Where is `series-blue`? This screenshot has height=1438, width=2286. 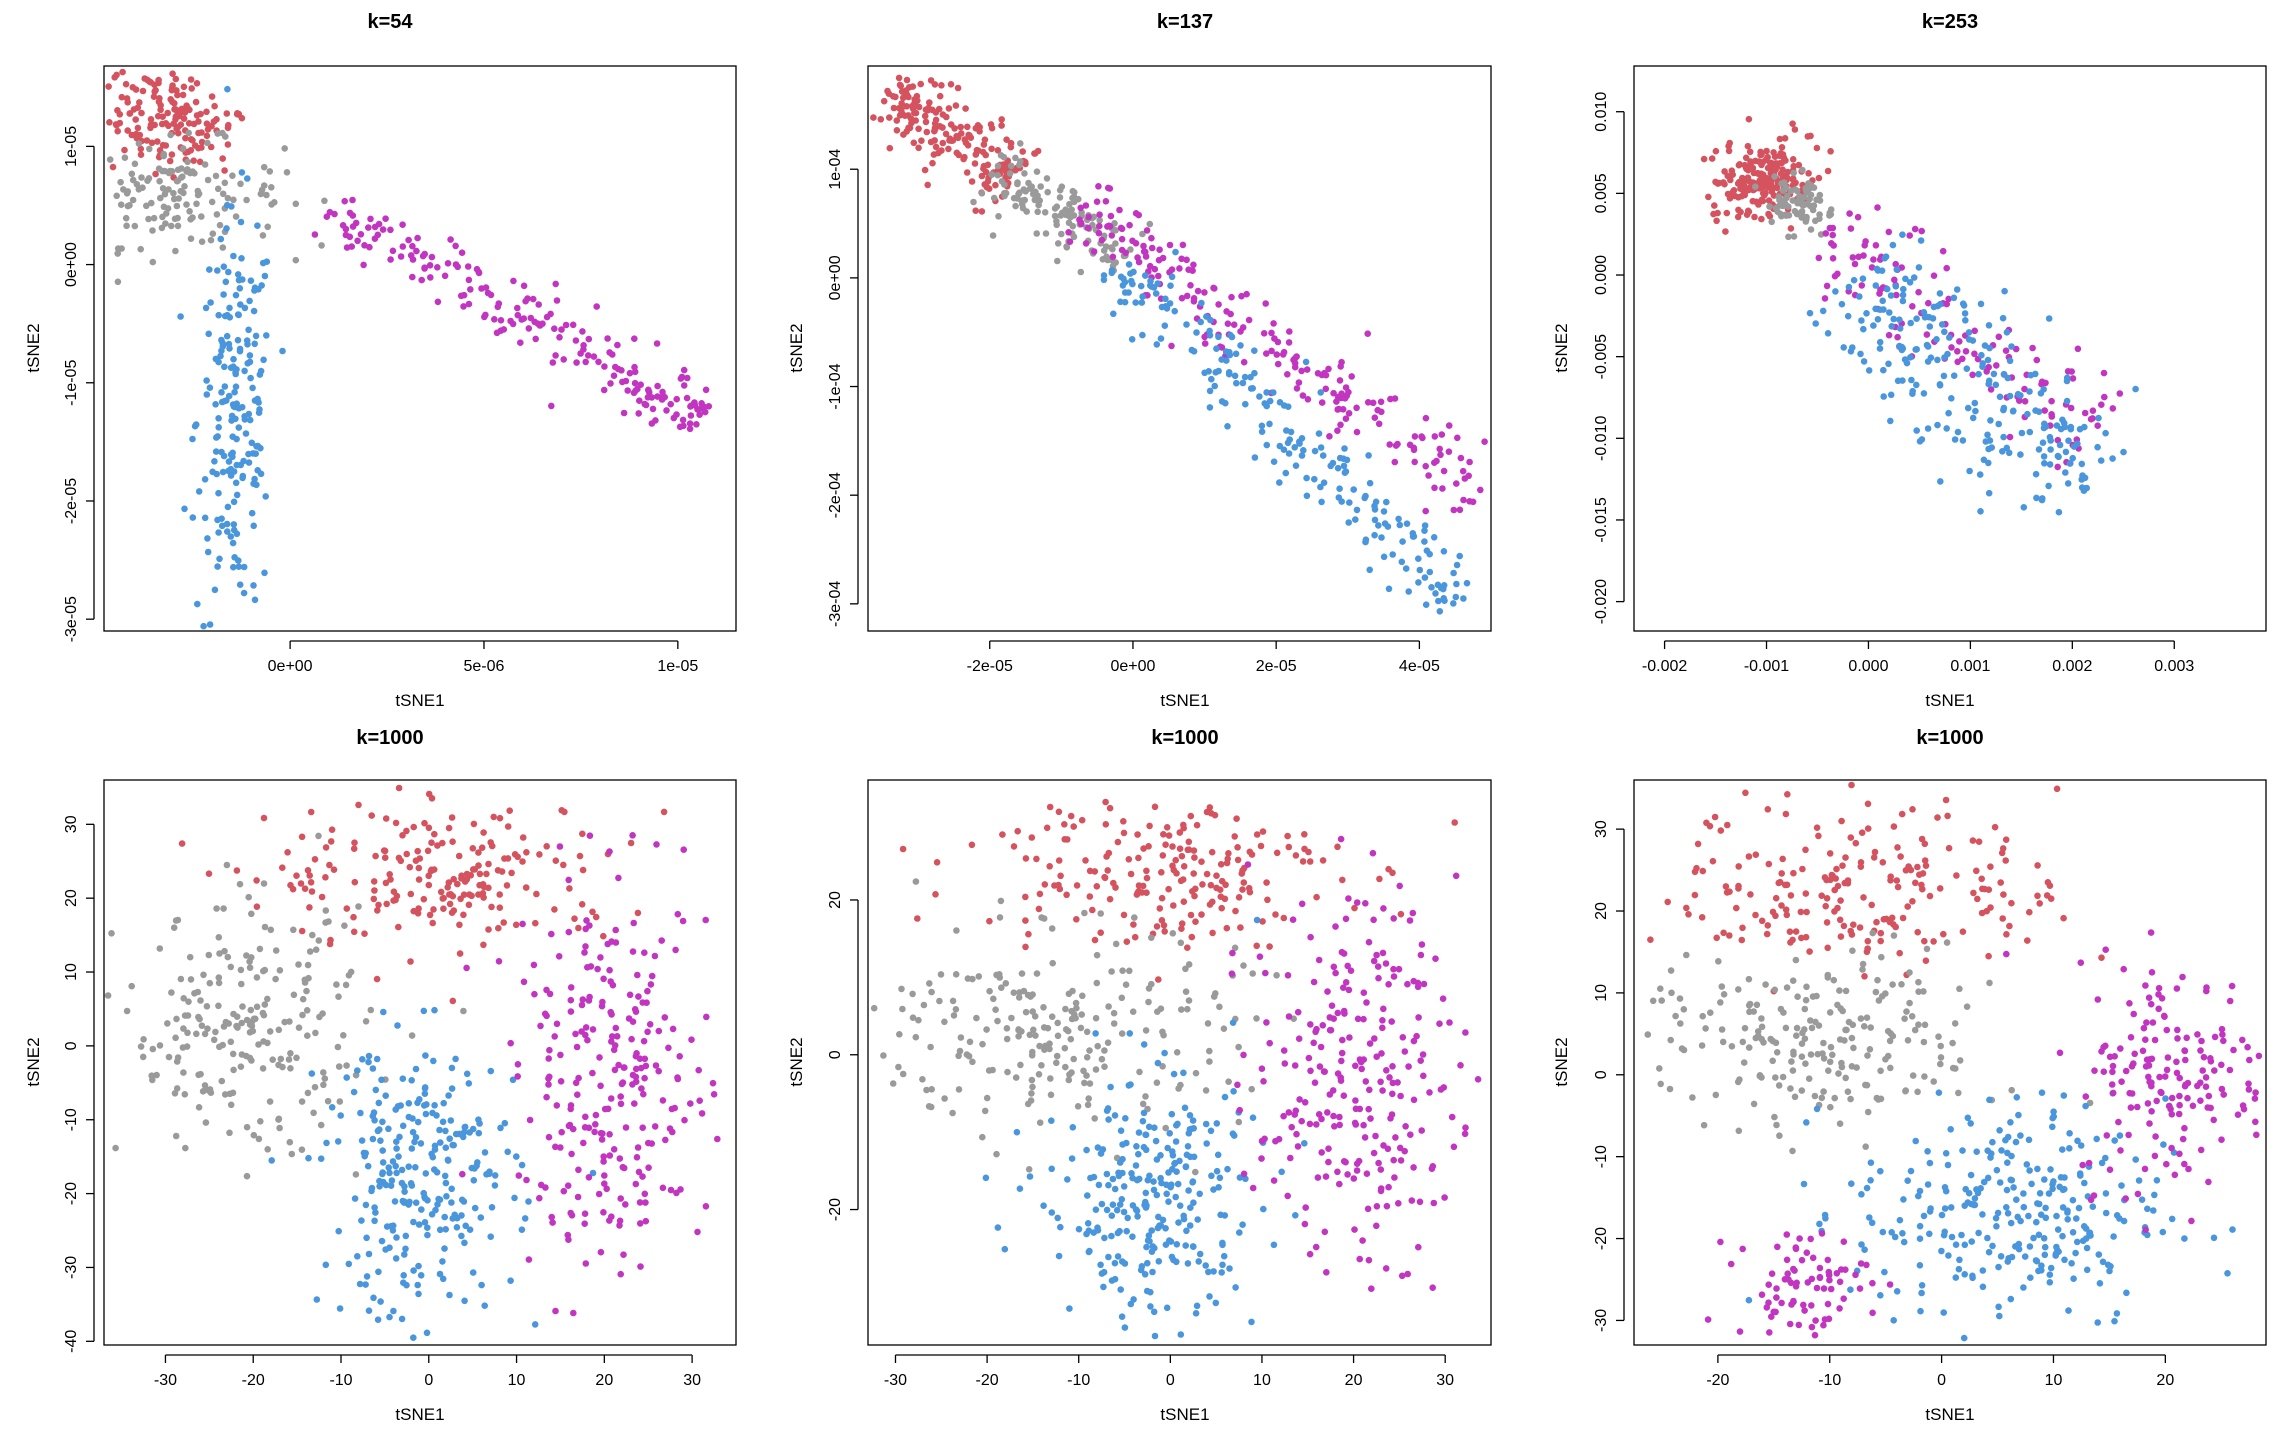
series-blue is located at coordinates (1990, 1215).